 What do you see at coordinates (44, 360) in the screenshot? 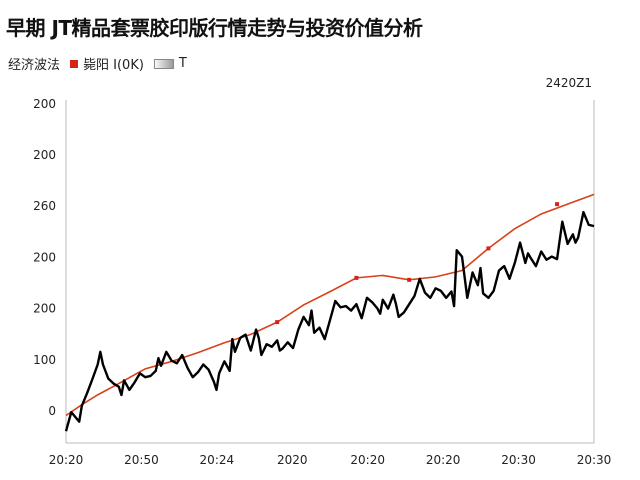
I see `y-tick-label: 100` at bounding box center [44, 360].